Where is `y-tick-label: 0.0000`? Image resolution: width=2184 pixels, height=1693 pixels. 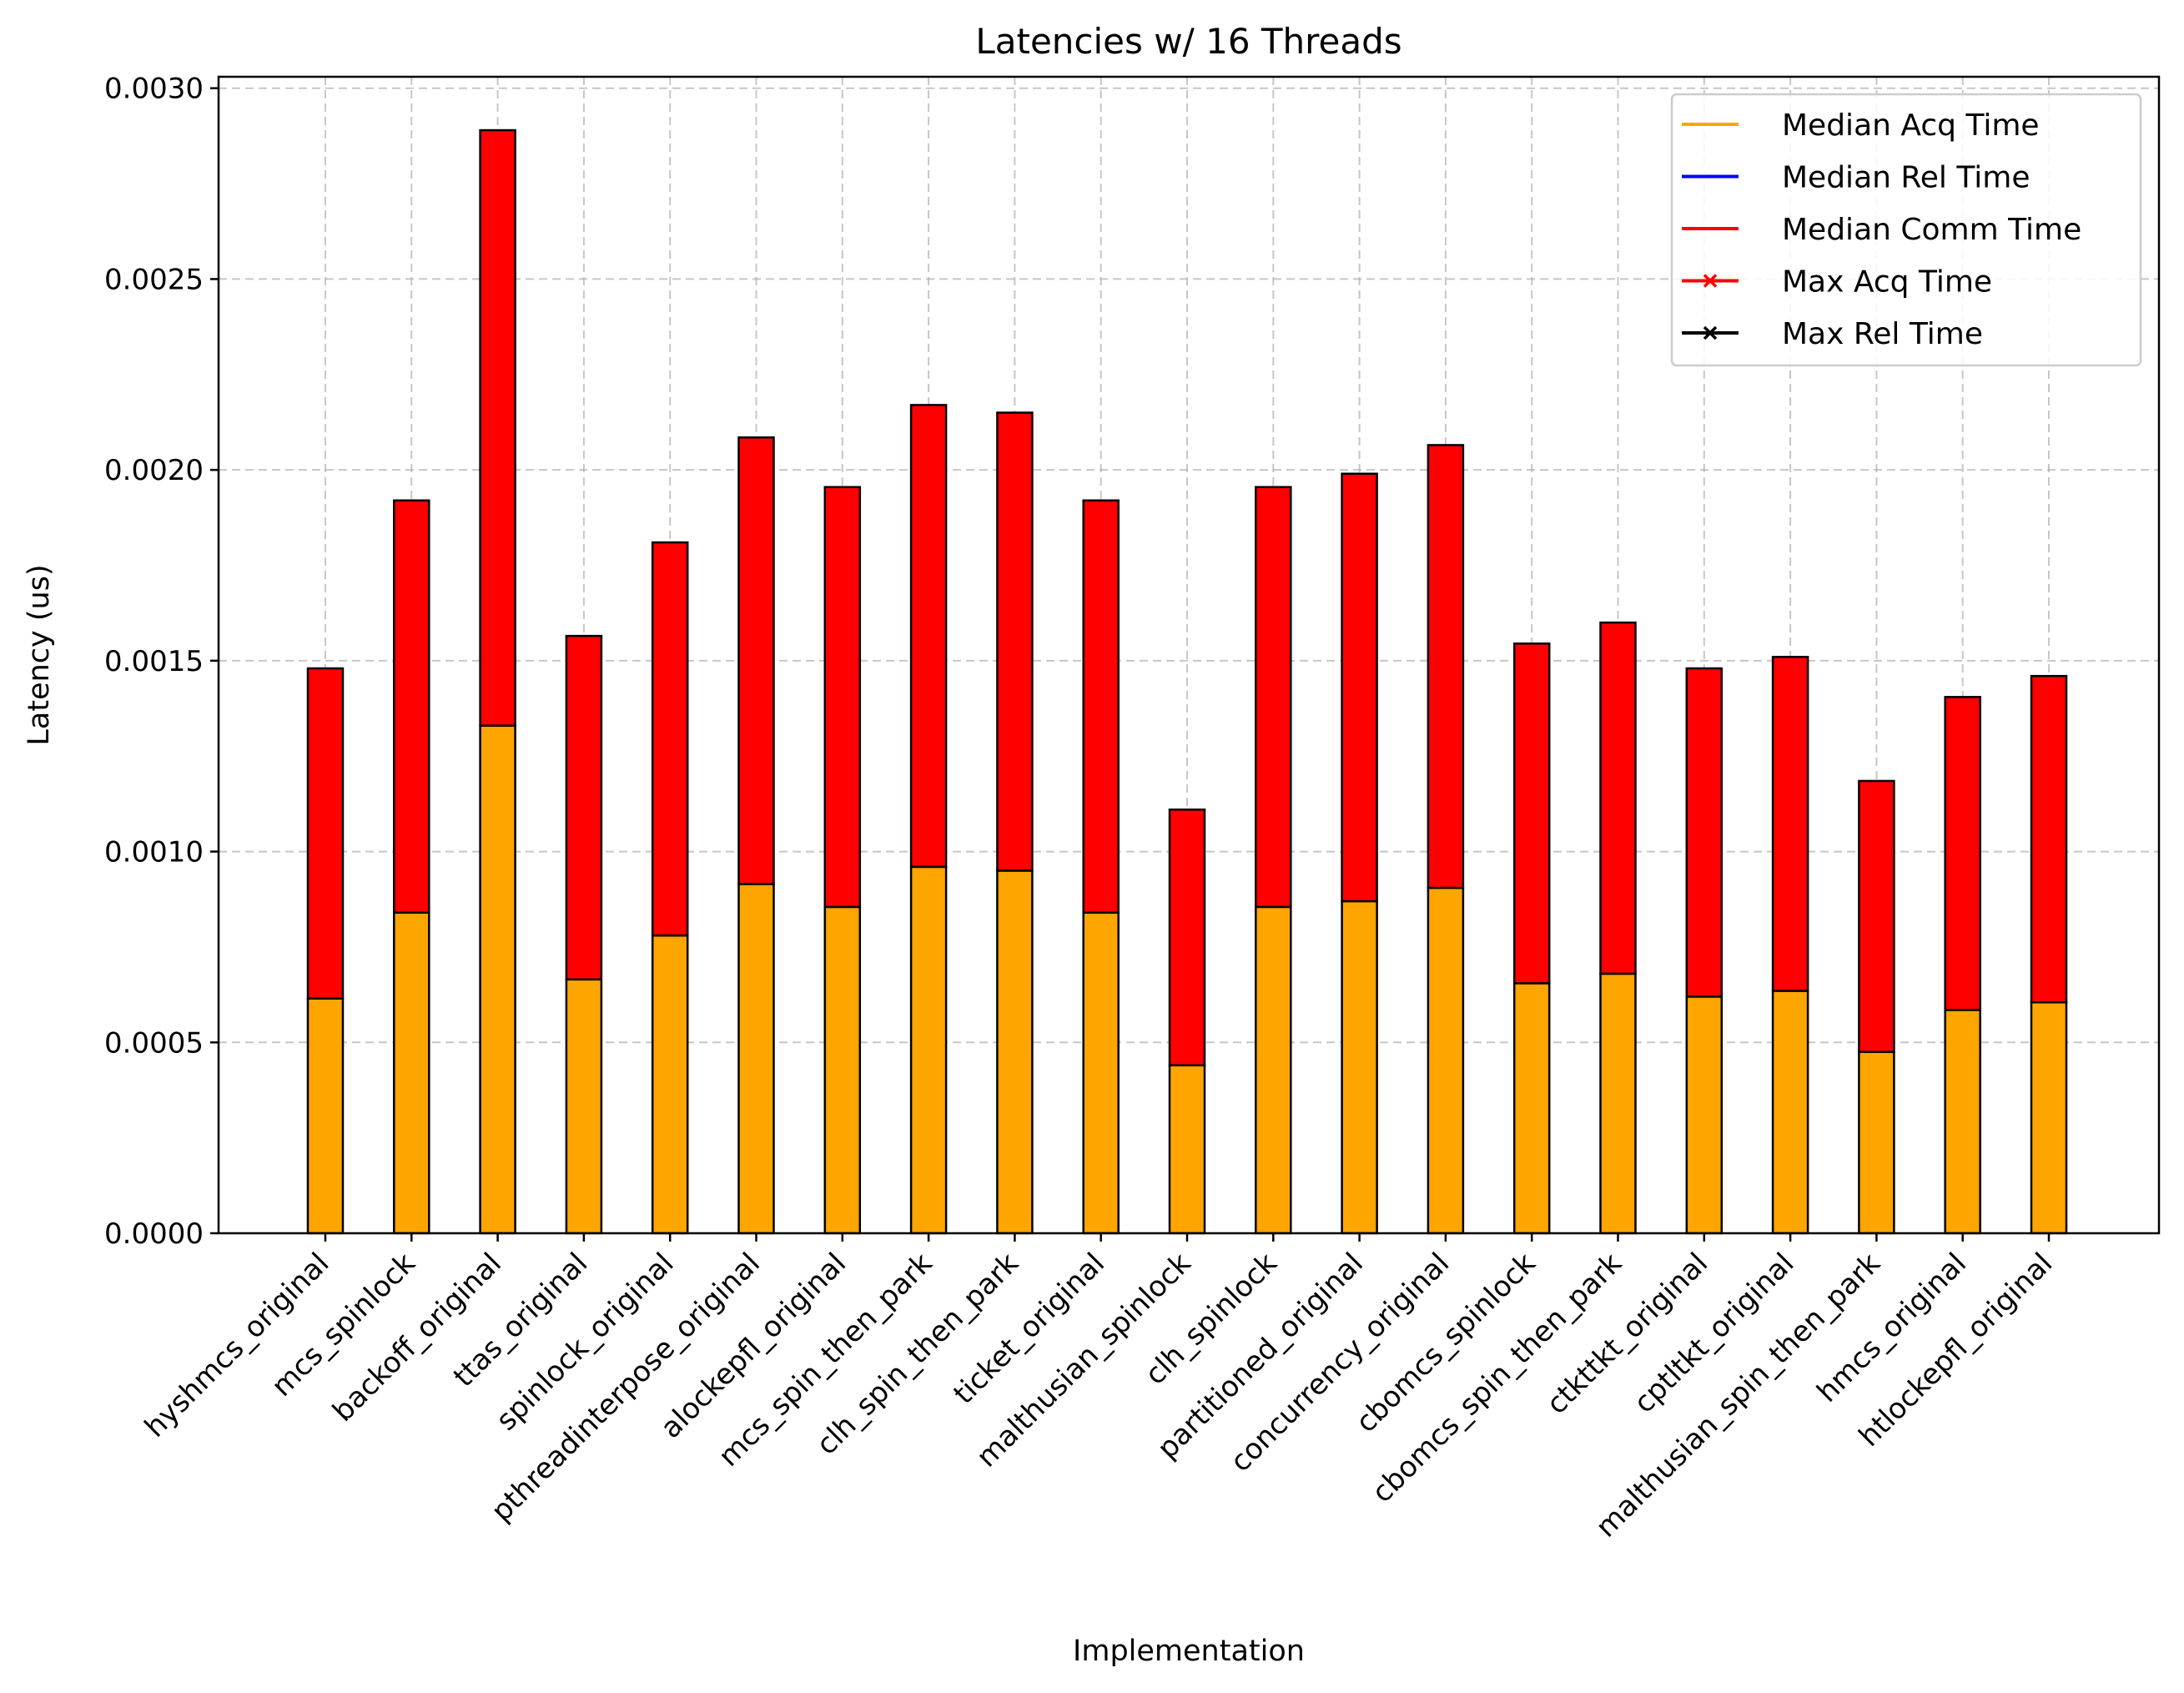 y-tick-label: 0.0000 is located at coordinates (154, 1234).